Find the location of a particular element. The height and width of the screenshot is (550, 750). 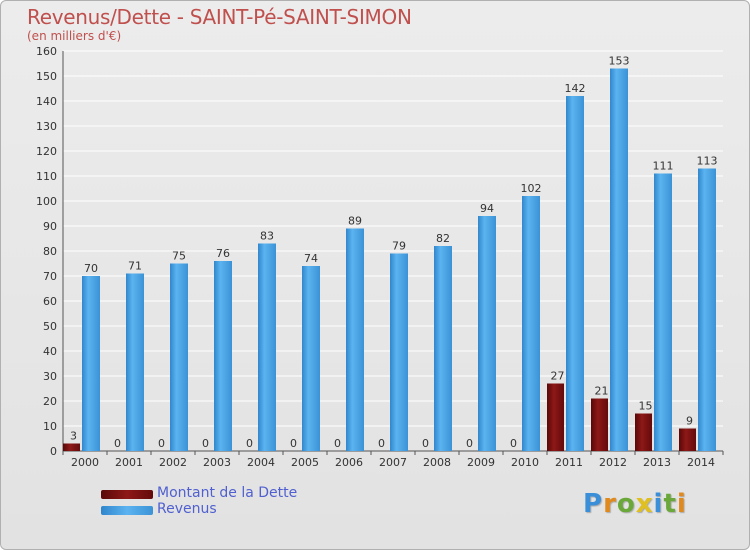

x-tick-label: 2009 is located at coordinates (481, 462).